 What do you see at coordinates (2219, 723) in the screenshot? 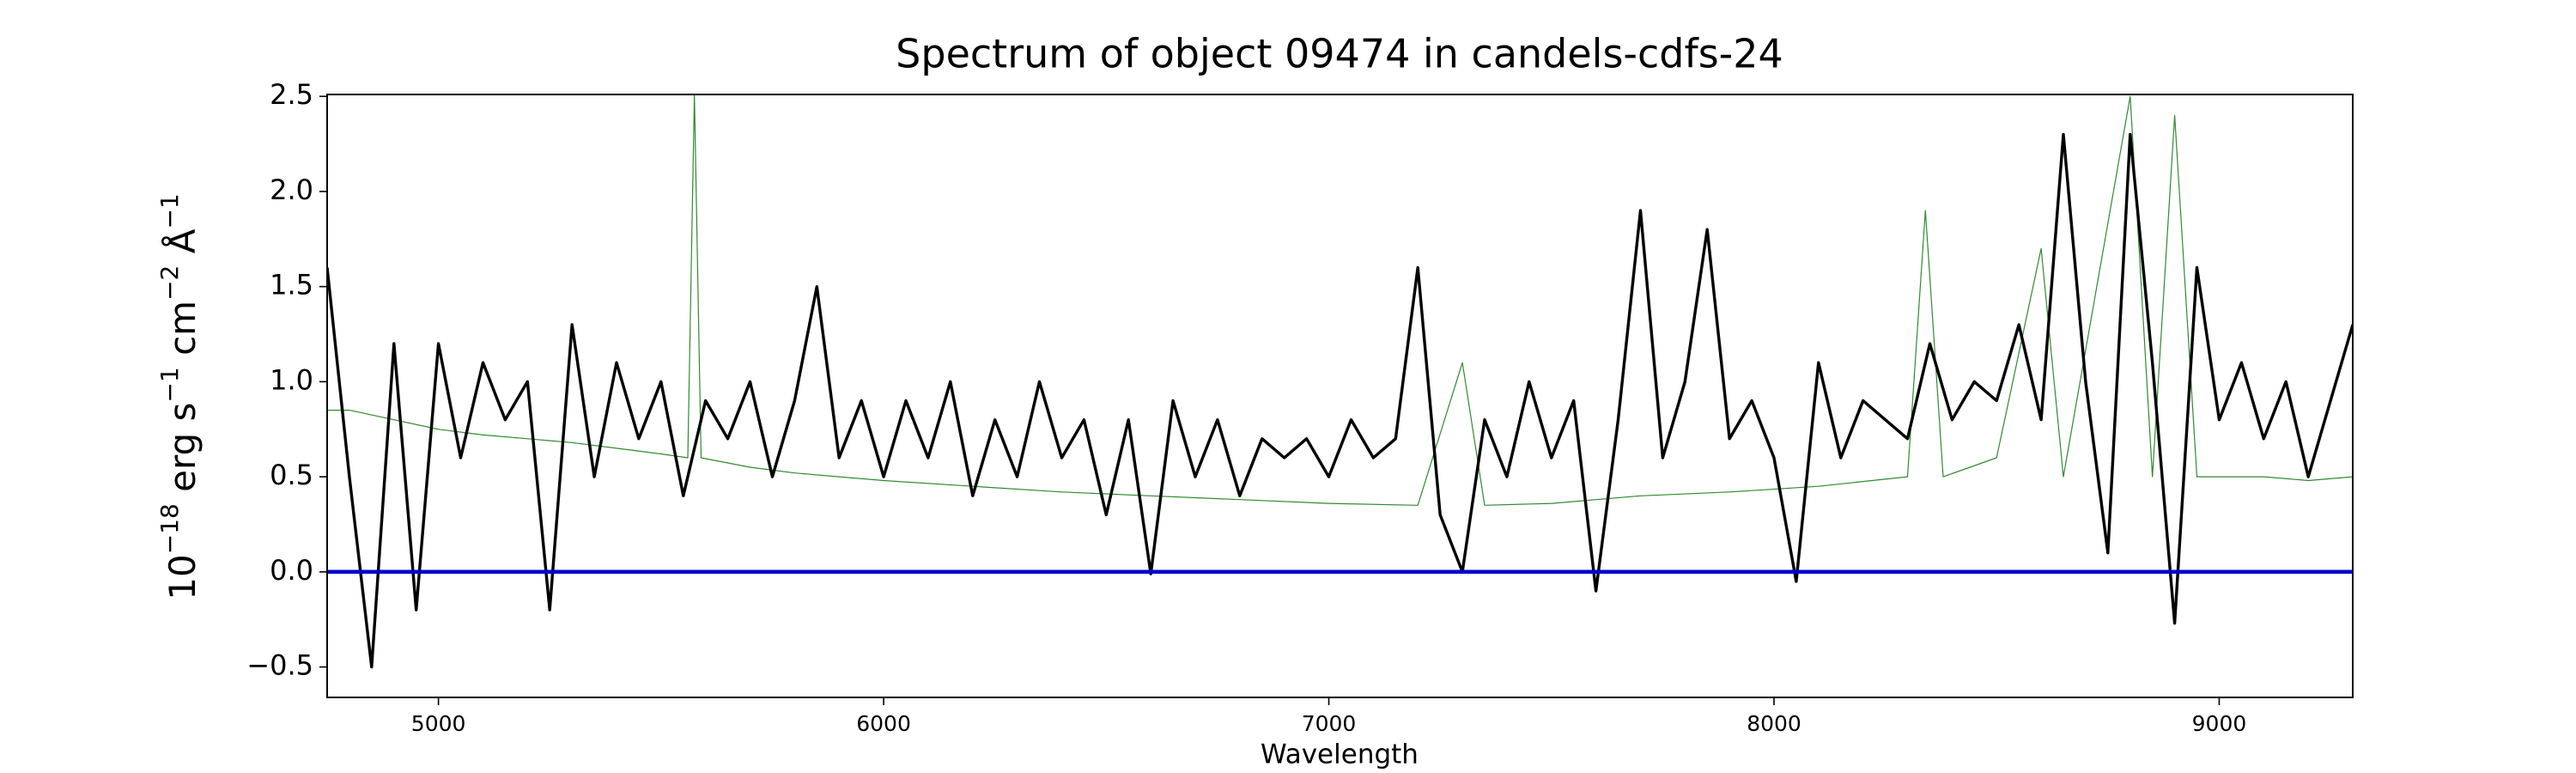
I see `x-tick-label: 9000` at bounding box center [2219, 723].